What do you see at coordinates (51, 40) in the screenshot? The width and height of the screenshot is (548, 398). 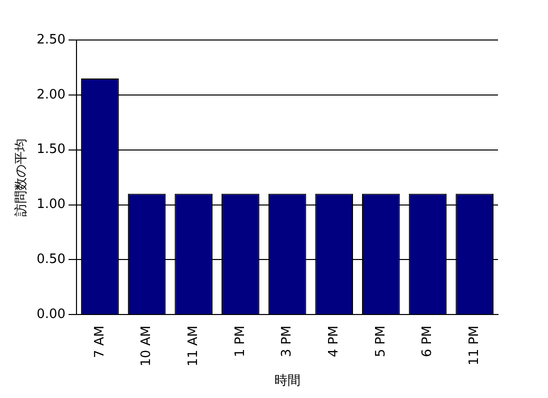 I see `y-tick-label: 2.50` at bounding box center [51, 40].